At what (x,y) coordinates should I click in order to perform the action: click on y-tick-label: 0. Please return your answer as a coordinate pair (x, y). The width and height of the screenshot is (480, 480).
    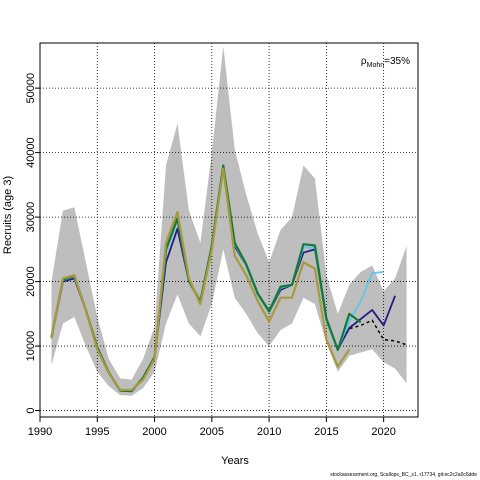
    Looking at the image, I should click on (31, 410).